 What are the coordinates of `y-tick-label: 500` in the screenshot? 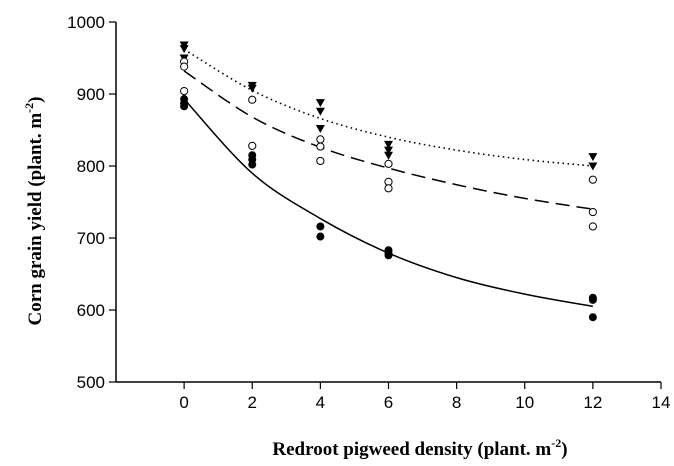 It's located at (91, 382).